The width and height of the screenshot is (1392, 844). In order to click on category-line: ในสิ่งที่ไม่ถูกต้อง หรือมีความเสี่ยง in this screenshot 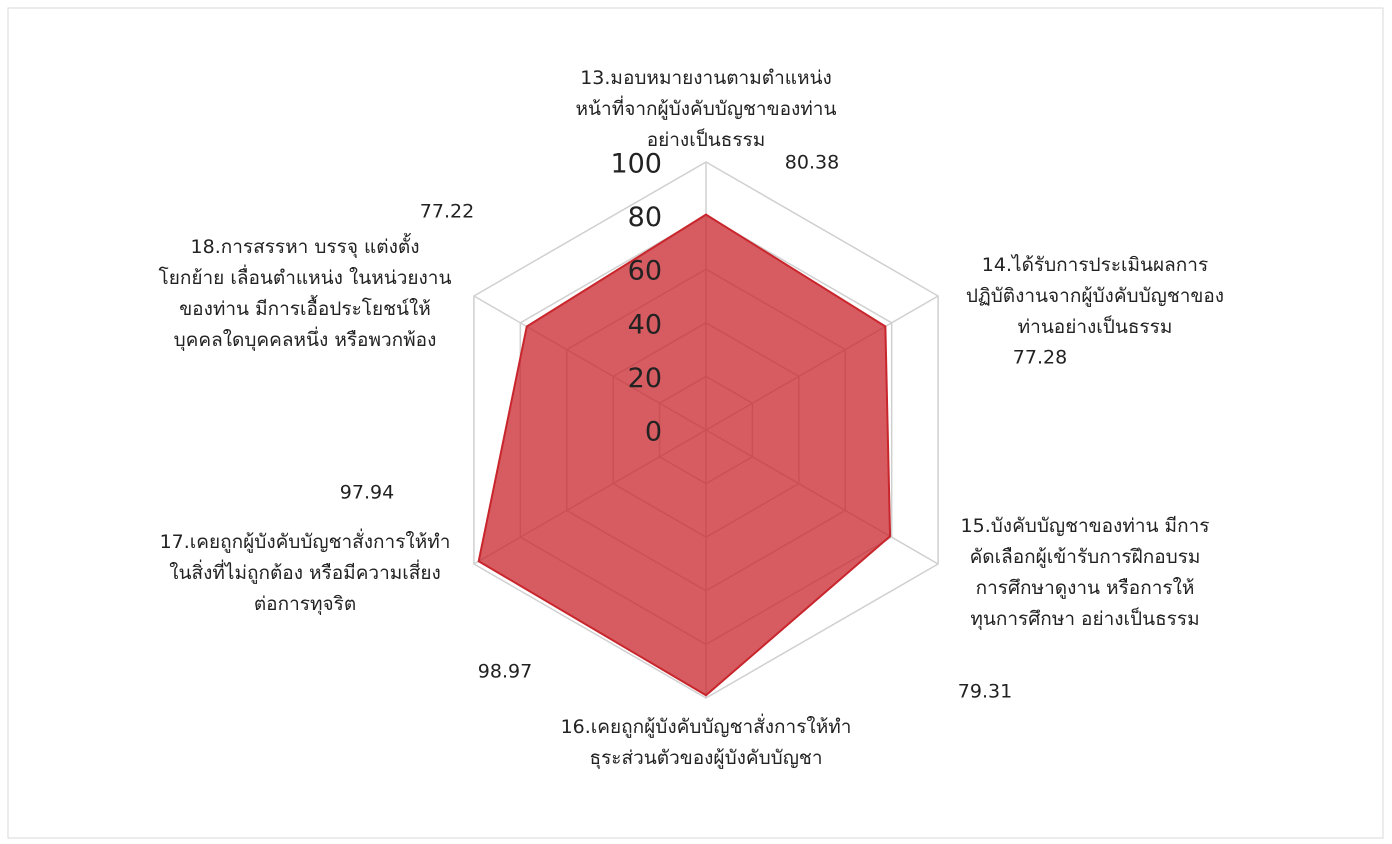, I will do `click(305, 571)`.